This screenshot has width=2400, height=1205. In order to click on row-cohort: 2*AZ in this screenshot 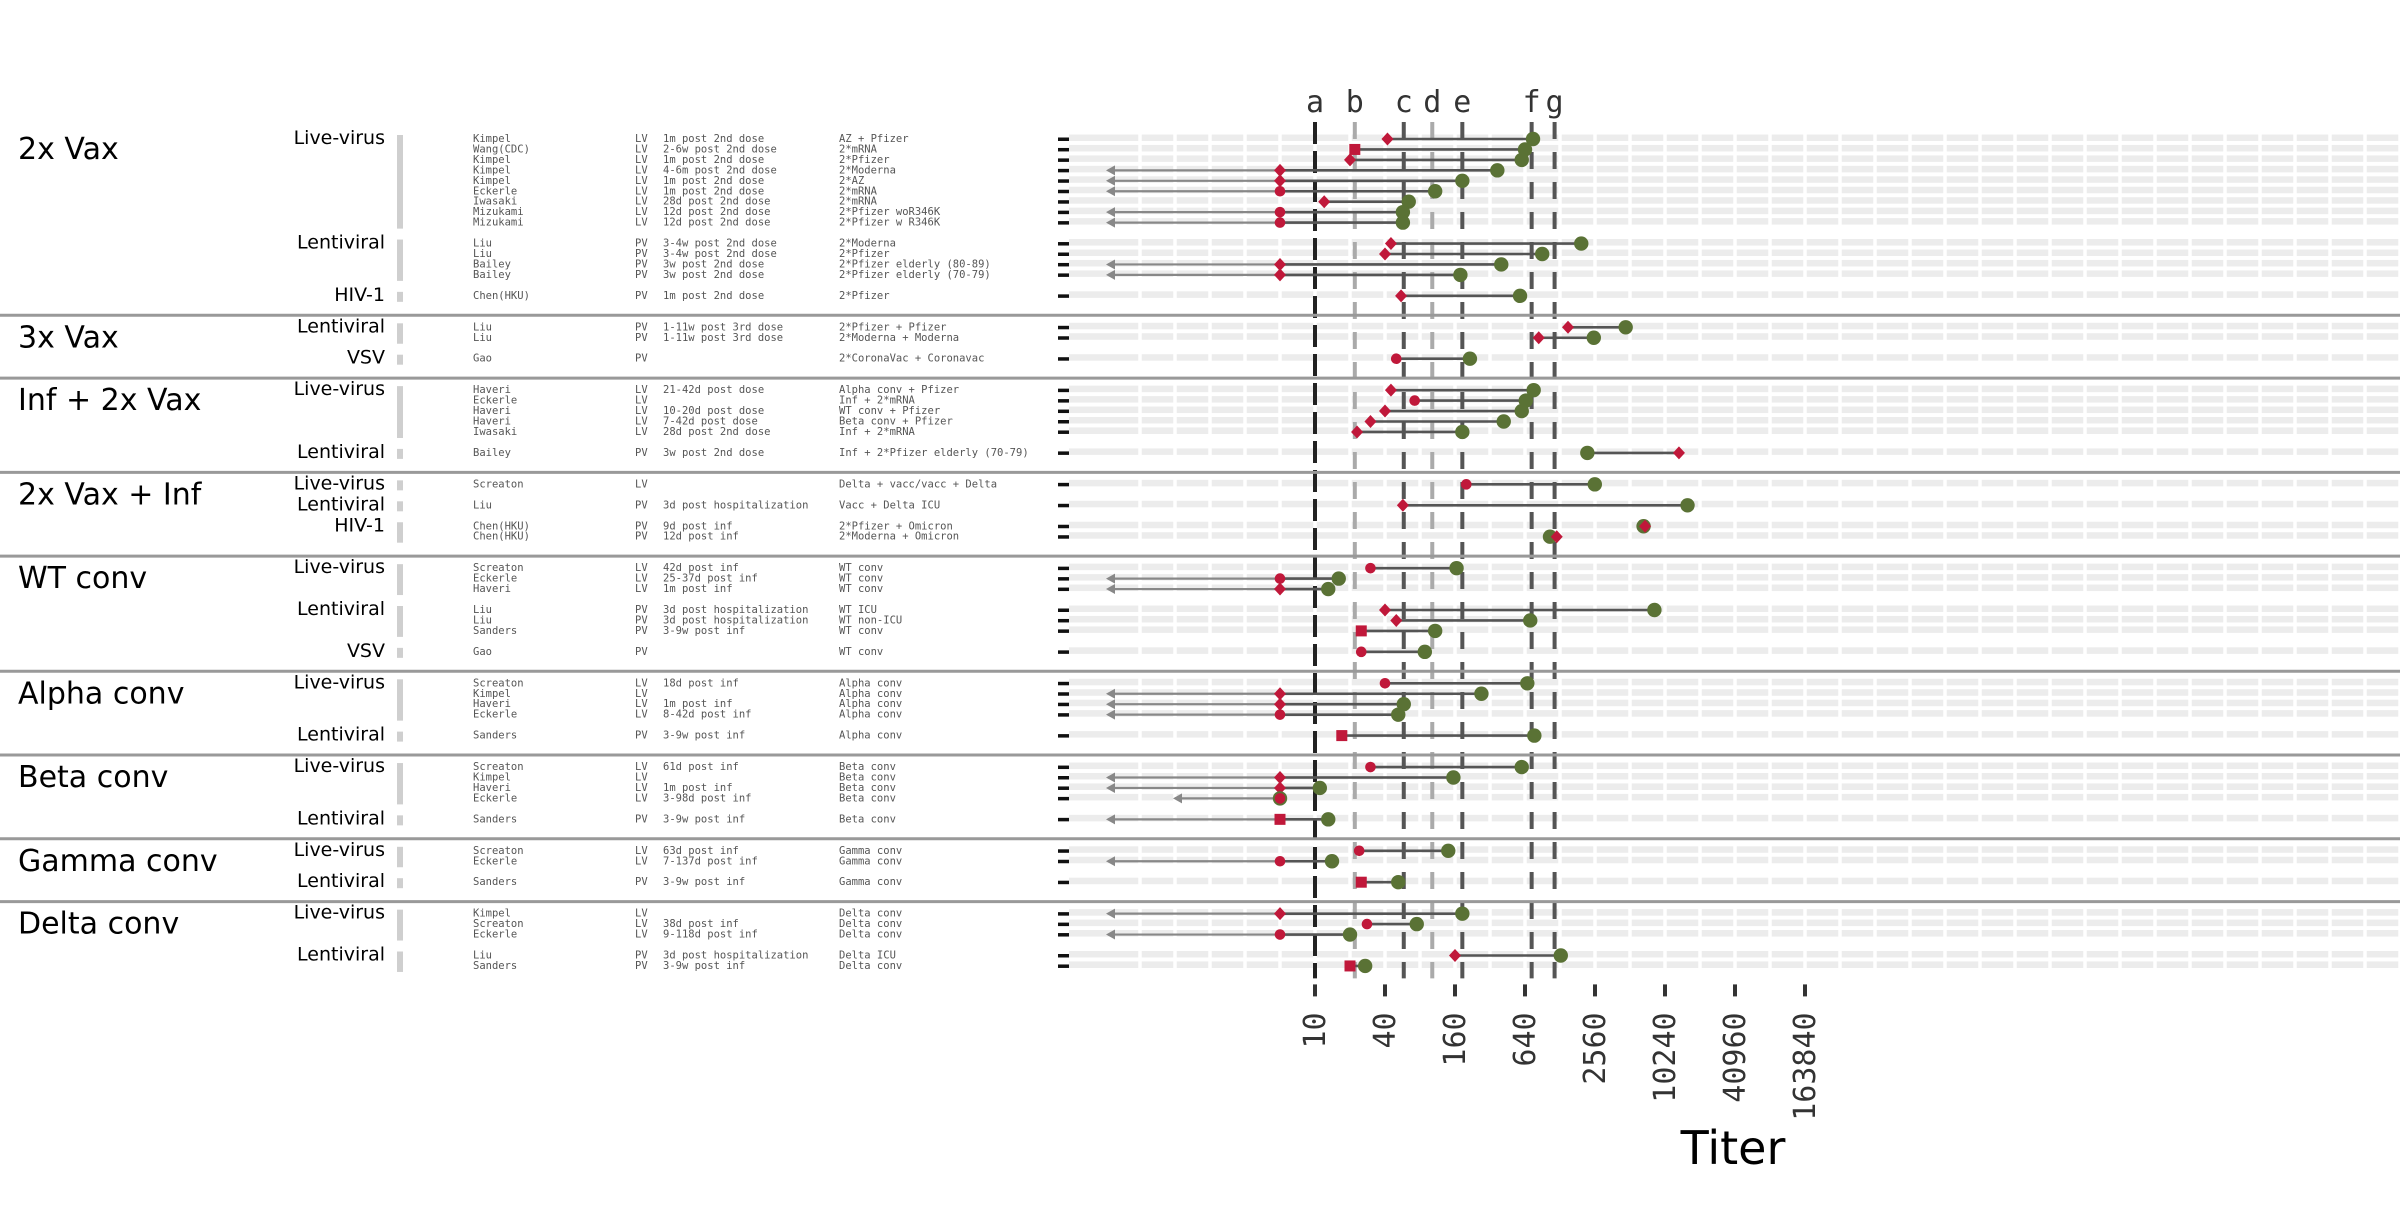, I will do `click(851, 181)`.